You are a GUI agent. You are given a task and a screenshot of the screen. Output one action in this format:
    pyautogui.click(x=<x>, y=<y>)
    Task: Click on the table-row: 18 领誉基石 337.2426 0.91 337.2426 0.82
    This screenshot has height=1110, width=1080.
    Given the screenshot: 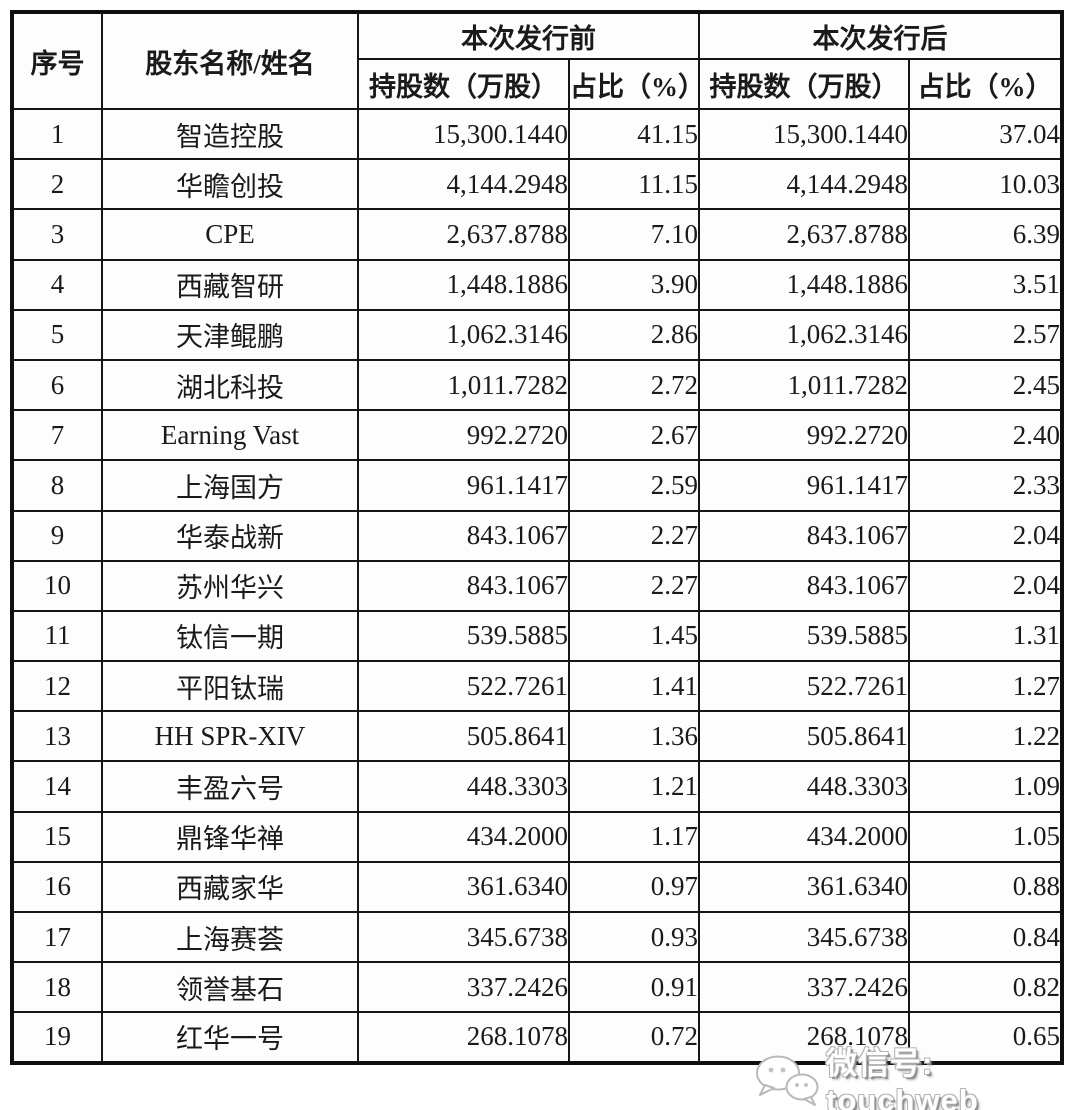 What is the action you would take?
    pyautogui.click(x=537, y=987)
    